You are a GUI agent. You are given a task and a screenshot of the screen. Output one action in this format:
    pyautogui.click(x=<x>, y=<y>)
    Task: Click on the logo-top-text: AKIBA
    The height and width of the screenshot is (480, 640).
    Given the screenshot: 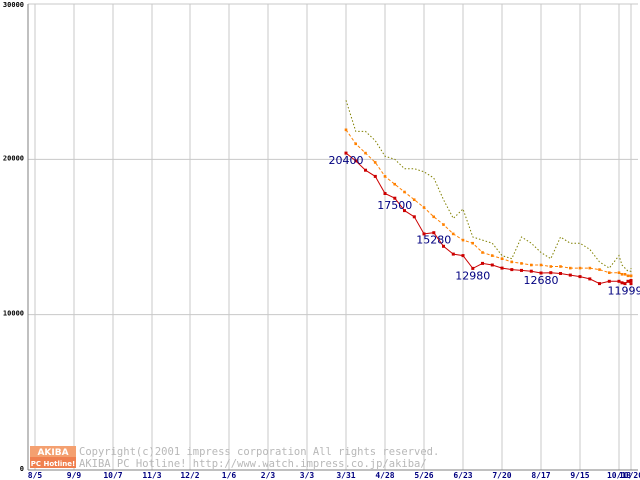 What is the action you would take?
    pyautogui.click(x=52, y=453)
    